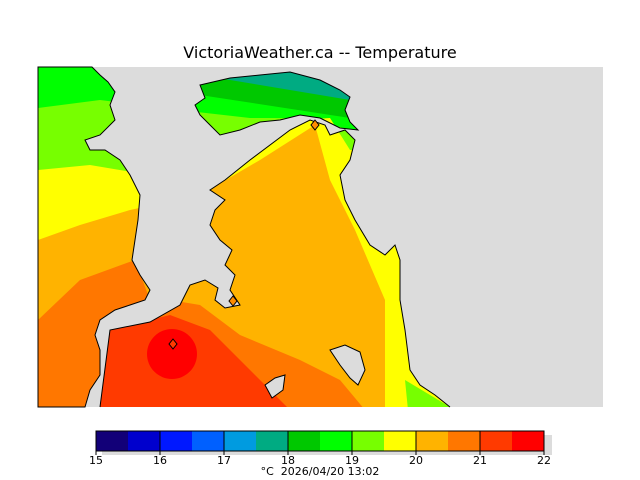  I want to click on colorbar-tick-label: 16, so click(160, 460).